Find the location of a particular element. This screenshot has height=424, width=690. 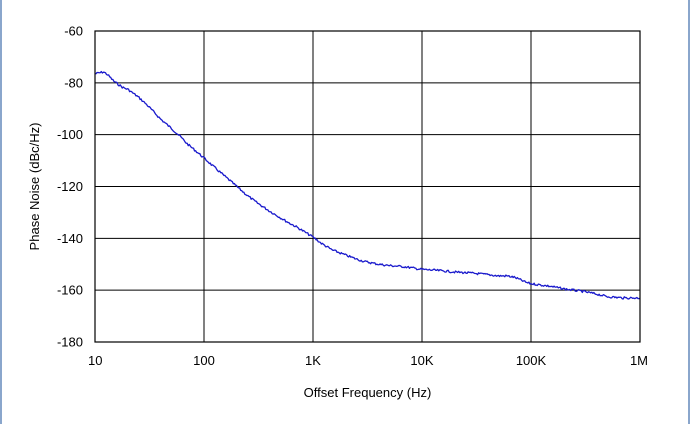

y-tick-label: -80 is located at coordinates (73, 82).